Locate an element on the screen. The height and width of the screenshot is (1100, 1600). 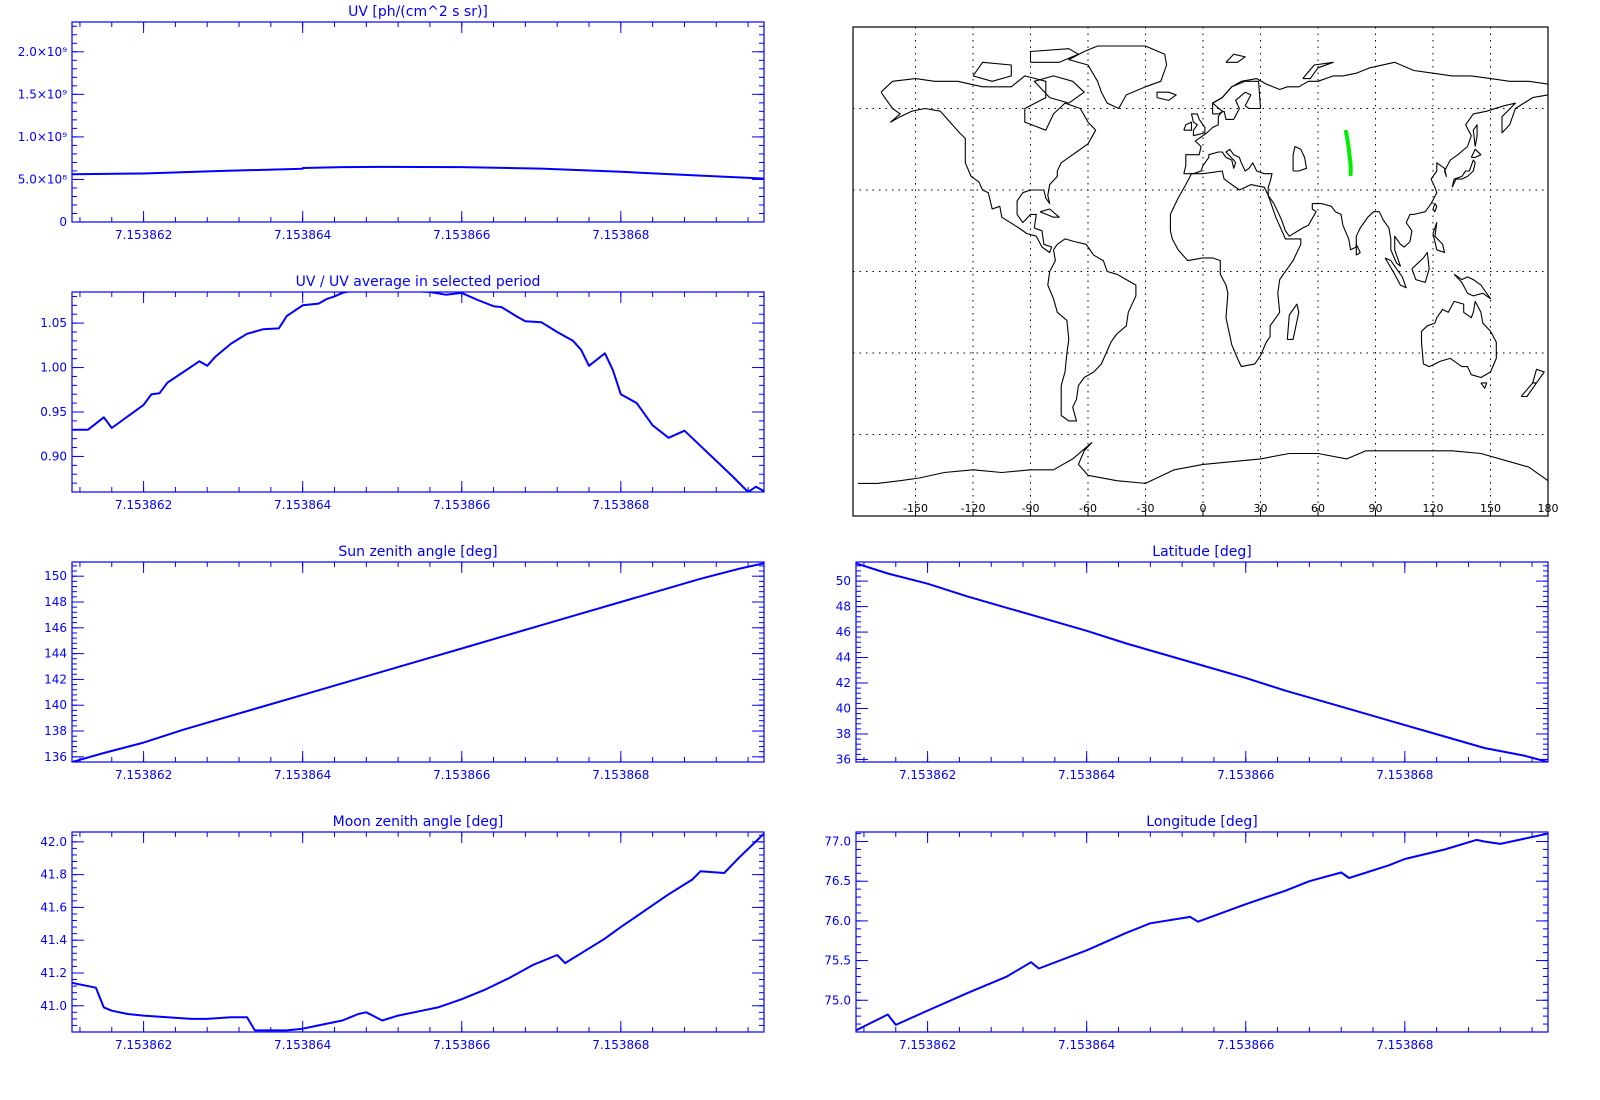
y-tick-label: 41.0 is located at coordinates (53, 1006).